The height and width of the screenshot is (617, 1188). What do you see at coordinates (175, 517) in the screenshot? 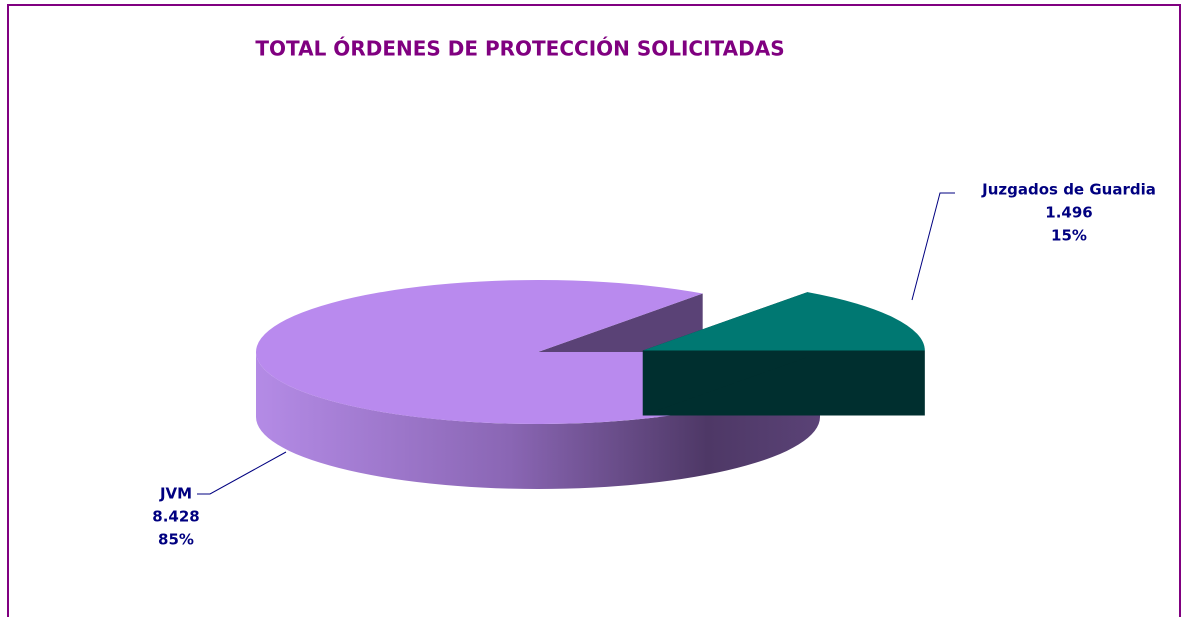
I see `value-label: 8.428` at bounding box center [175, 517].